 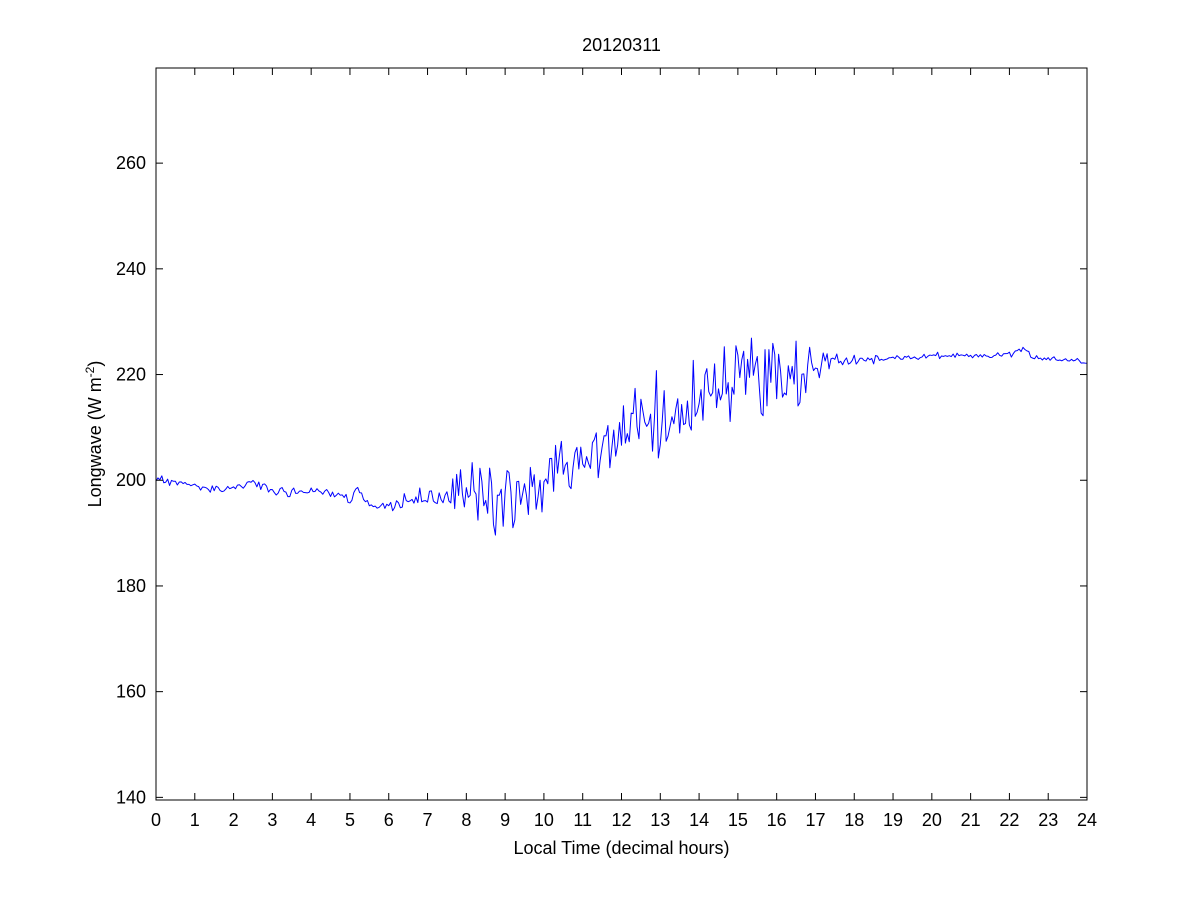 What do you see at coordinates (738, 820) in the screenshot?
I see `x-tick-label: 15` at bounding box center [738, 820].